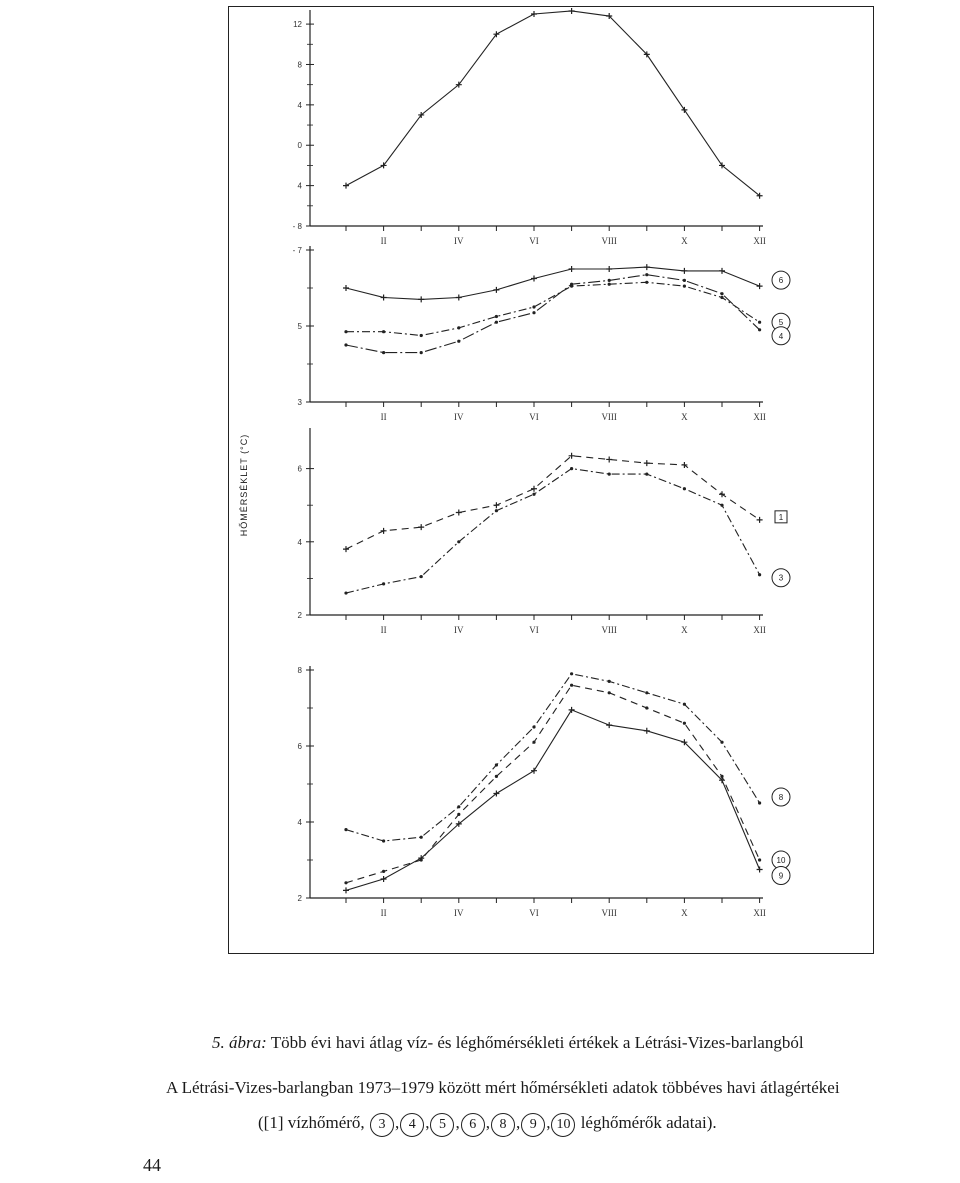  I want to click on series-marker-label: 3, so click(781, 578).